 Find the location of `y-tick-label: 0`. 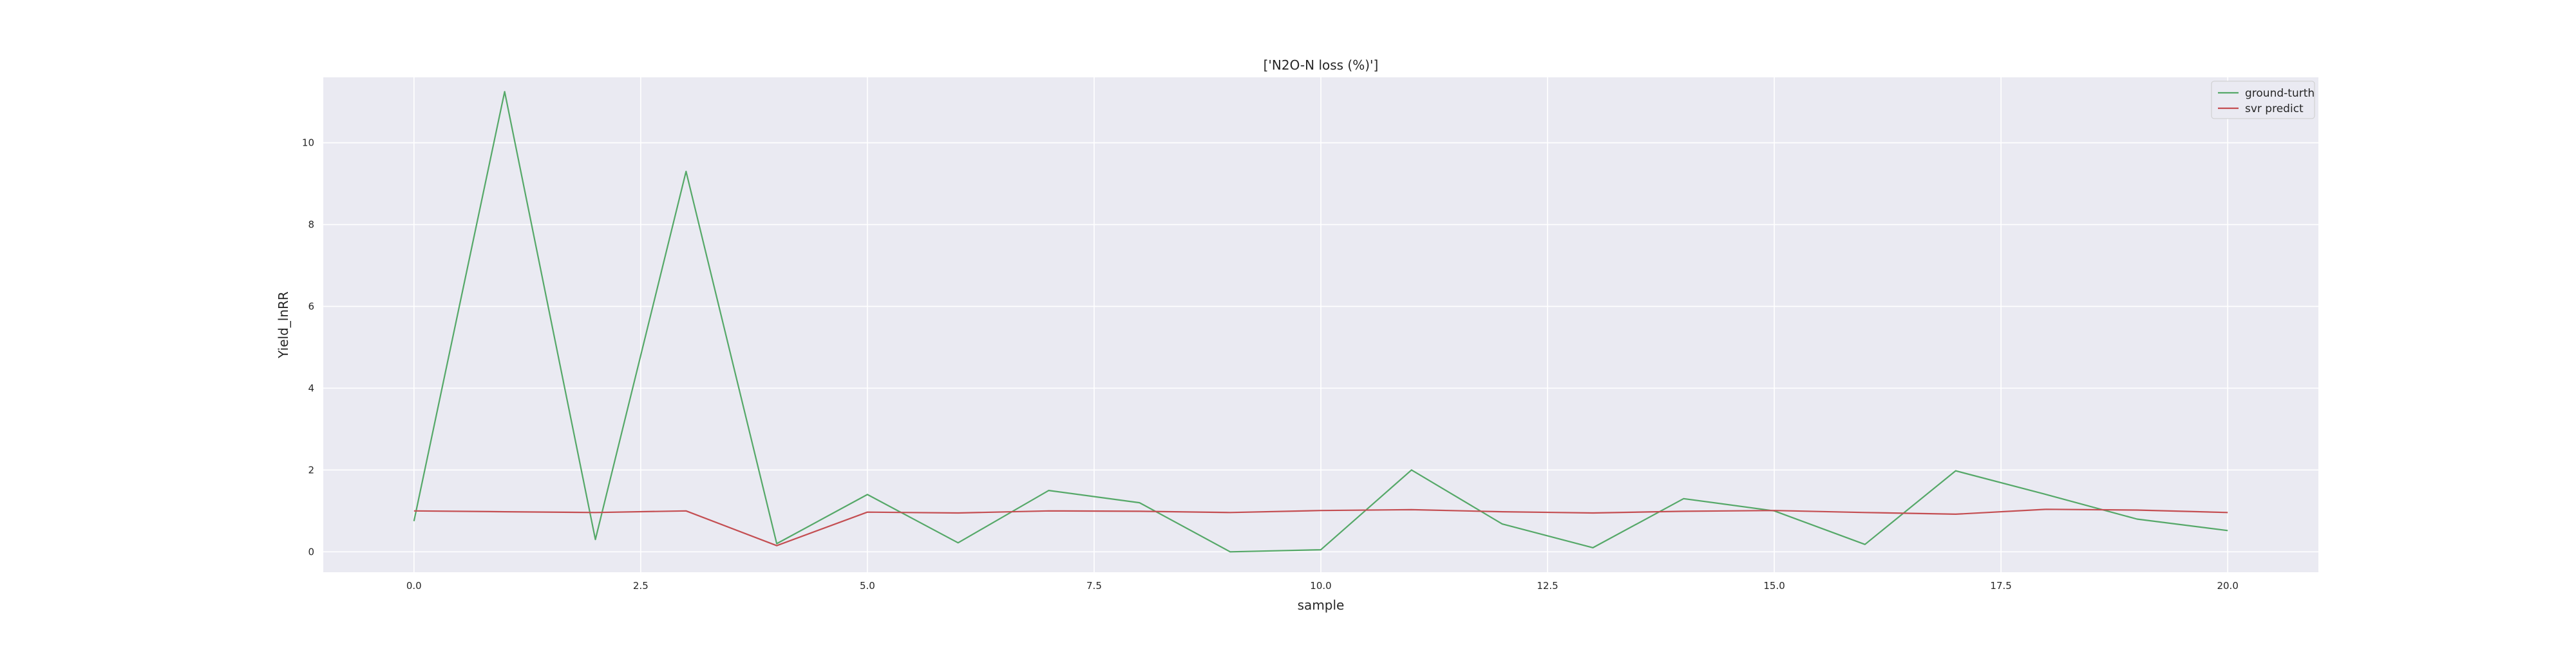

y-tick-label: 0 is located at coordinates (311, 551).